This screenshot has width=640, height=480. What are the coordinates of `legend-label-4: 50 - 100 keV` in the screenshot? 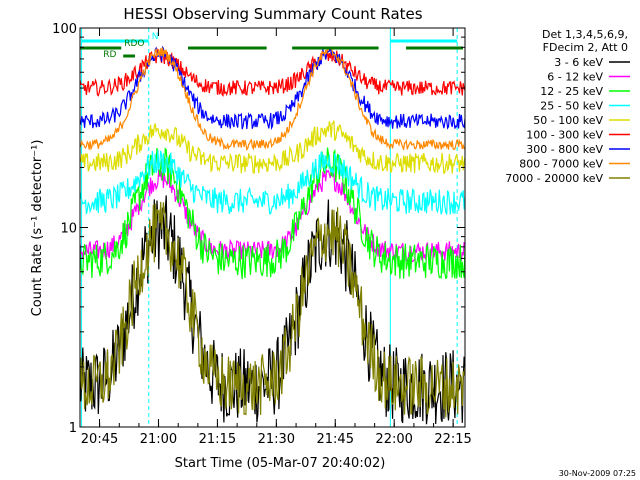 It's located at (568, 120).